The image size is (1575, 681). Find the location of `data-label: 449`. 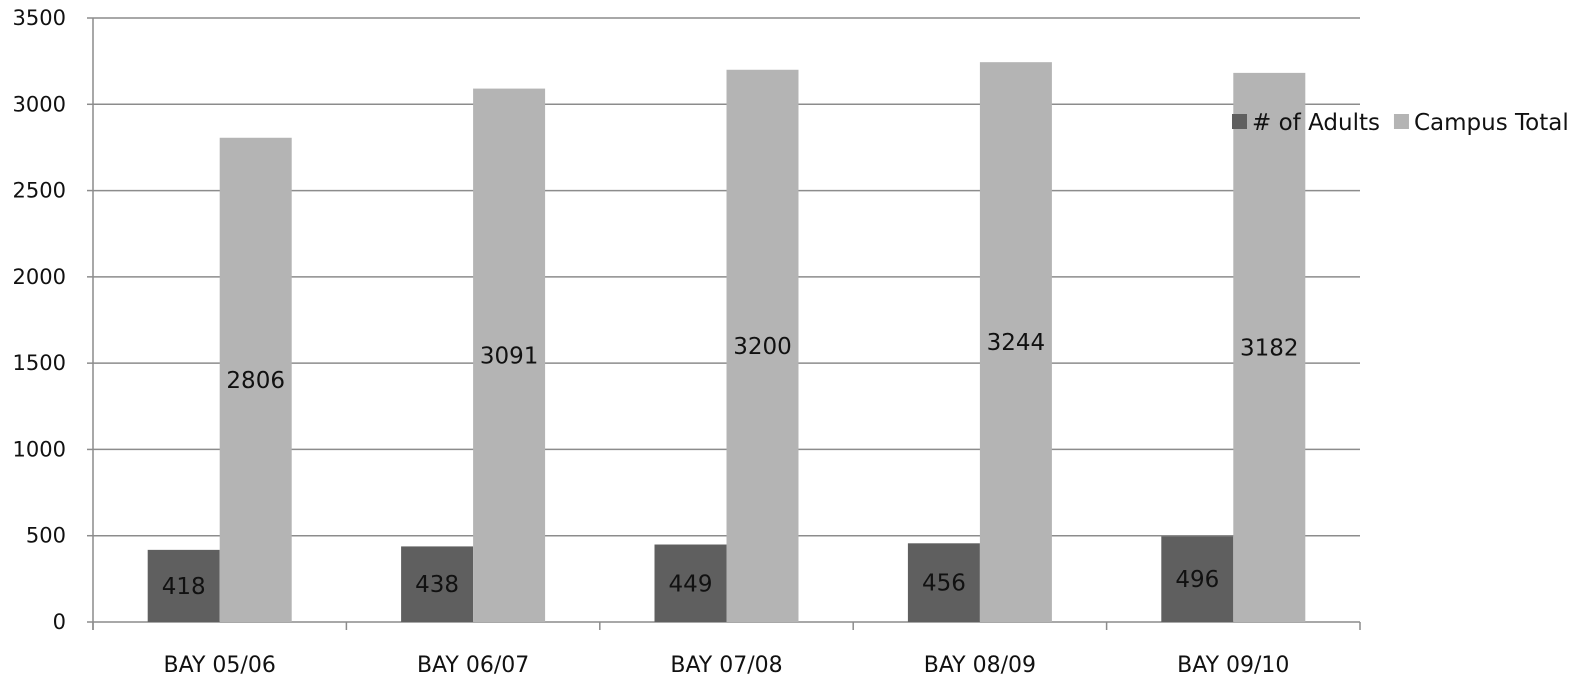

data-label: 449 is located at coordinates (691, 584).